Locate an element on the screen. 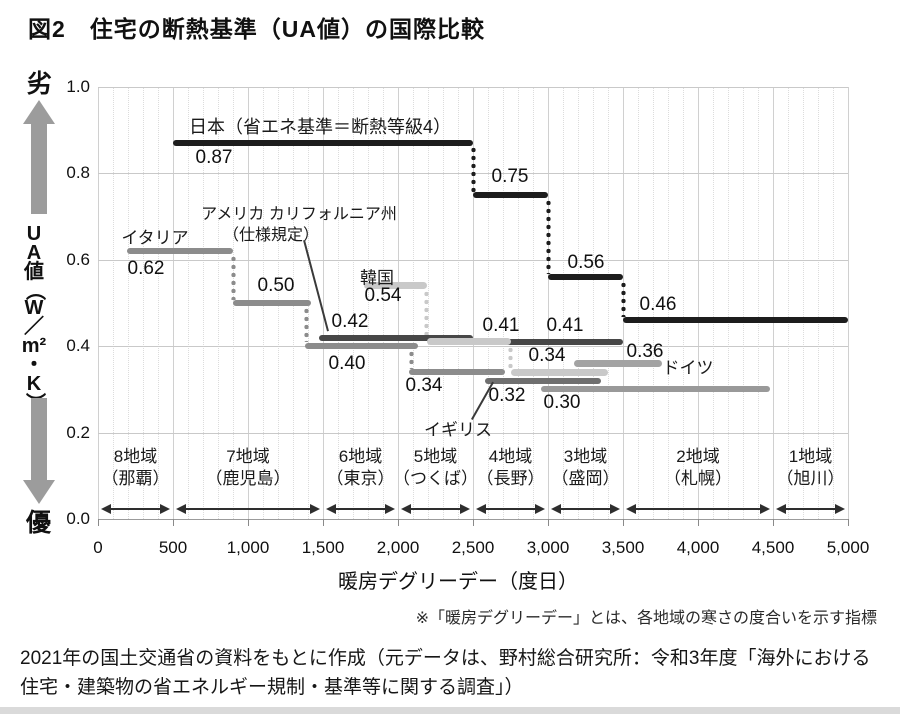 Image resolution: width=900 pixels, height=714 pixels. region-label: 2地域 （札幌） is located at coordinates (698, 468).